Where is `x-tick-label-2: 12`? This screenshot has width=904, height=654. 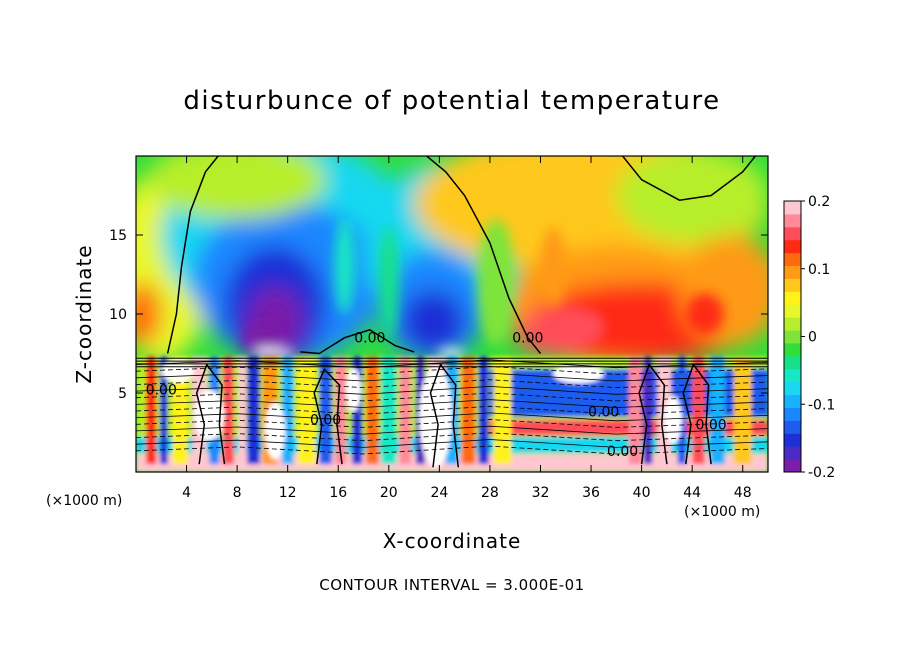
x-tick-label-2: 12 is located at coordinates (288, 493).